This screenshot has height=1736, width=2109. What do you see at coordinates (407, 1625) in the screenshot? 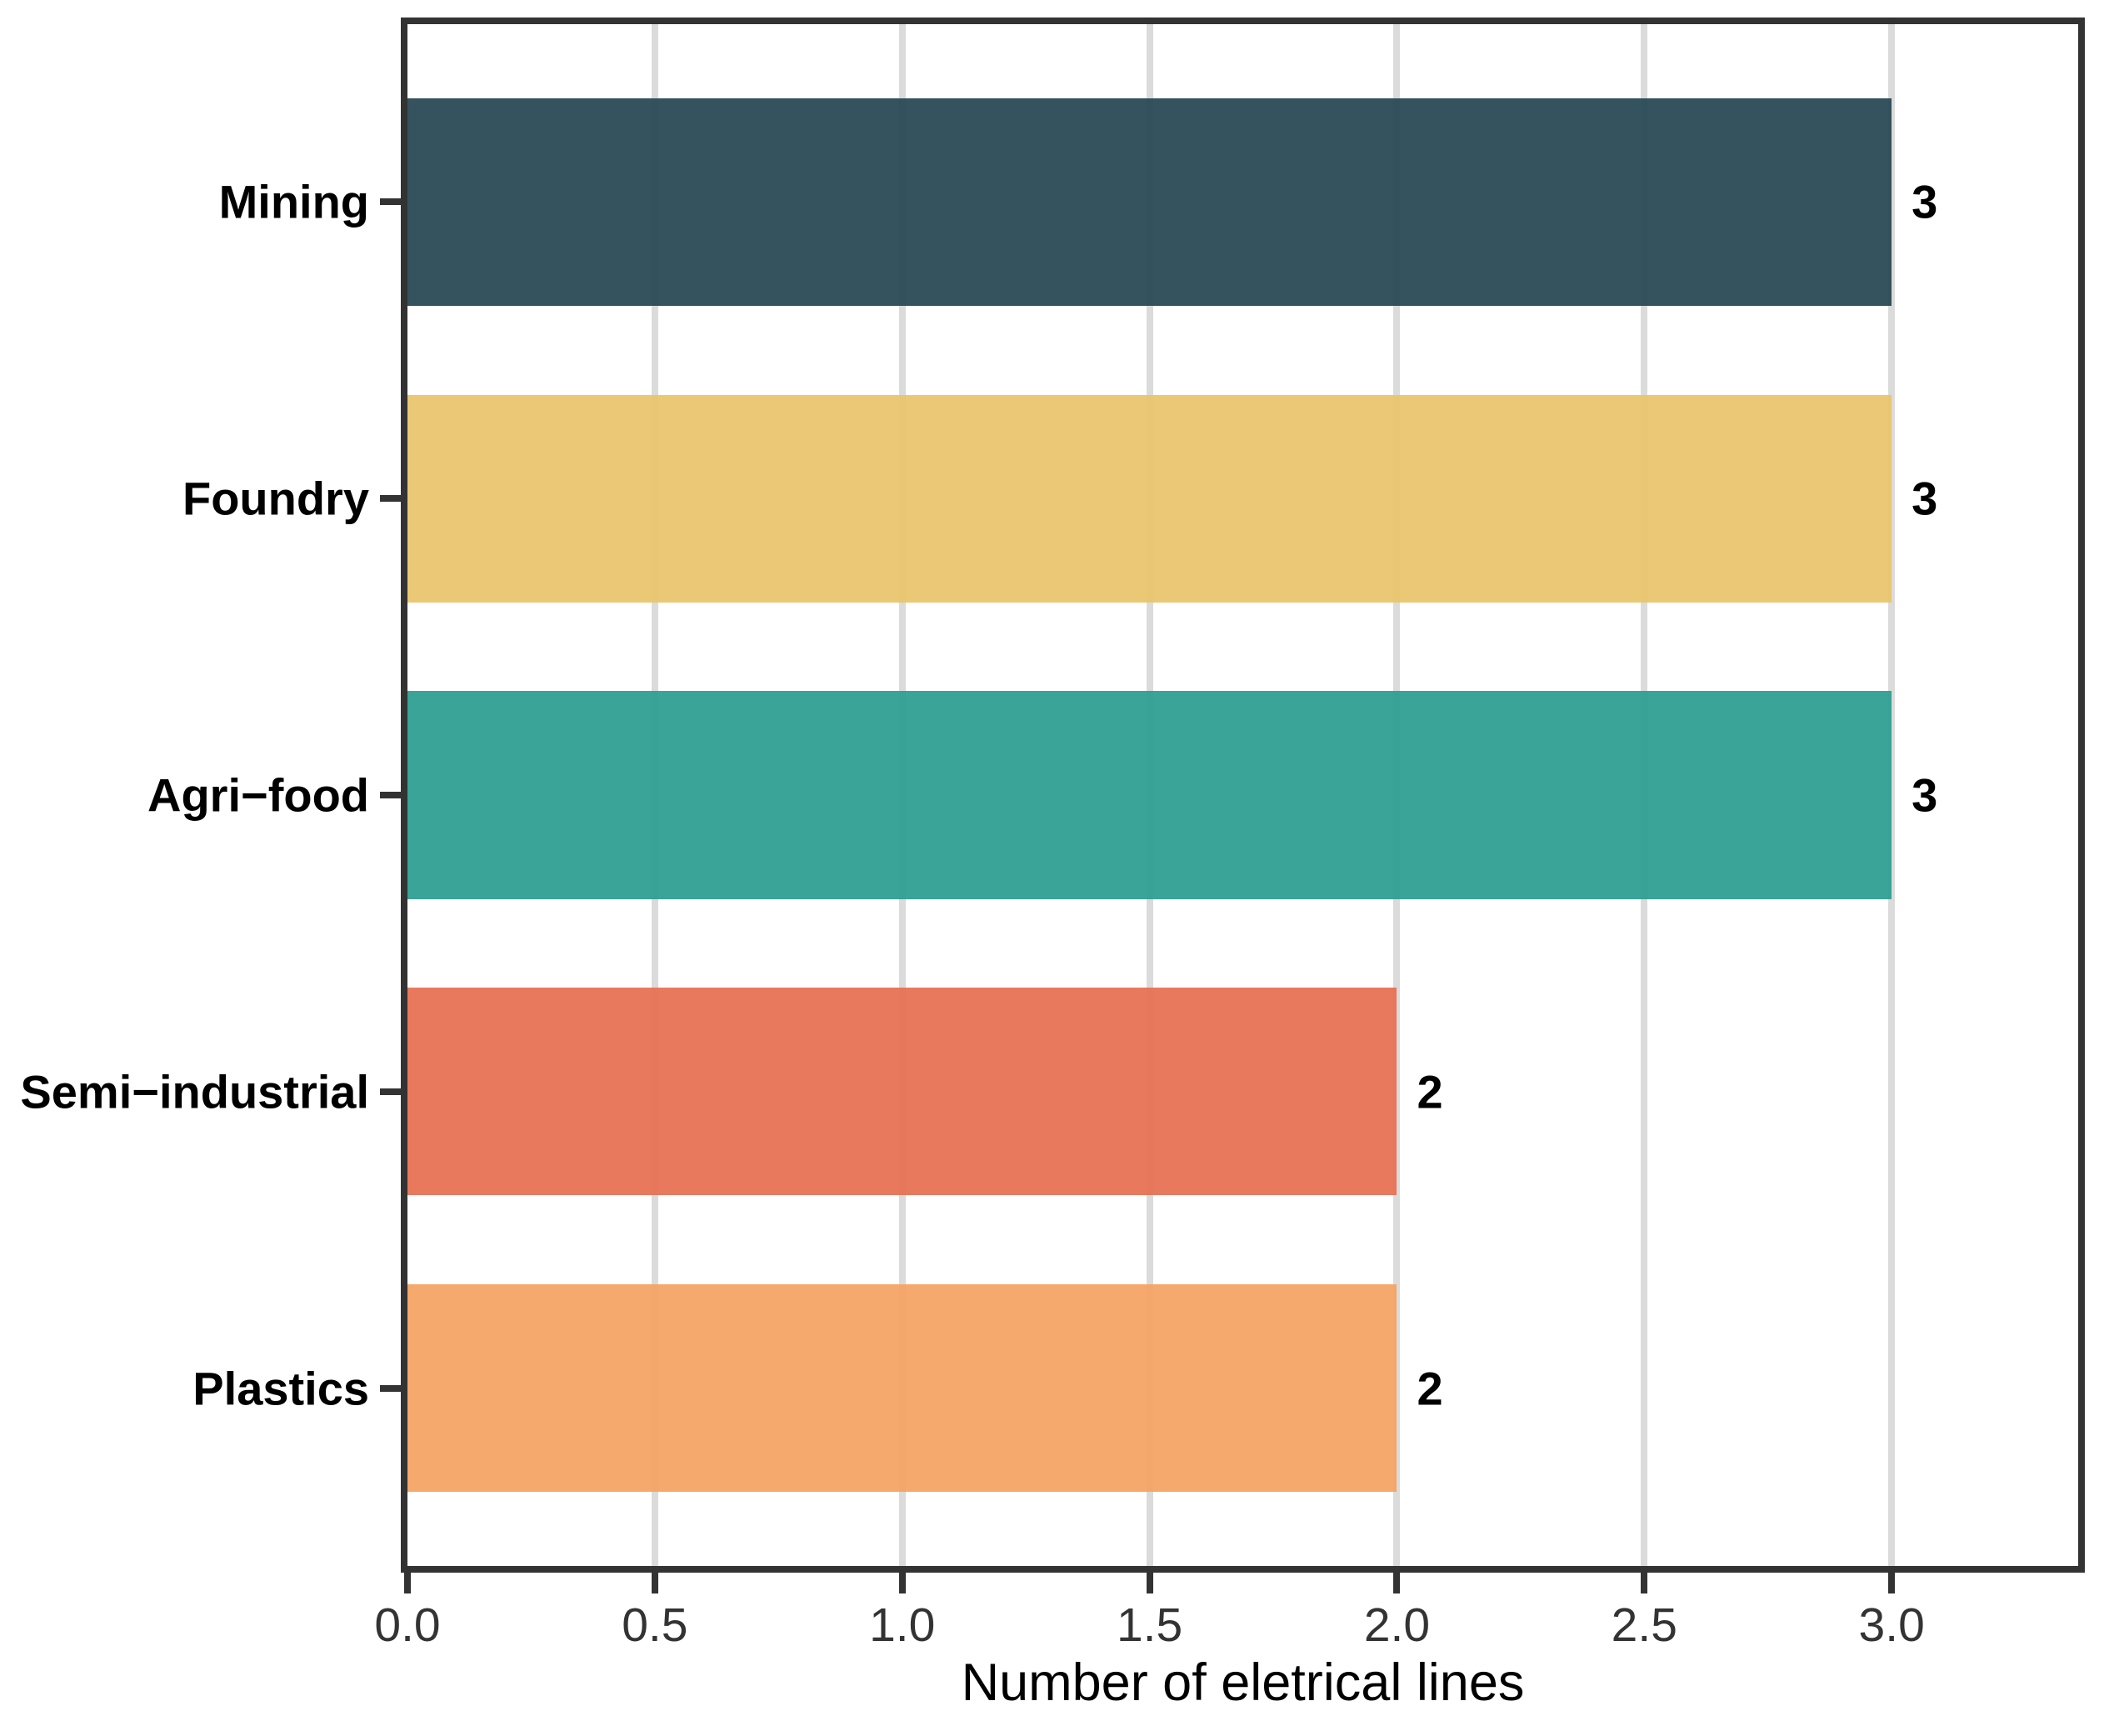
I see `x-tick-label: 0.0` at bounding box center [407, 1625].